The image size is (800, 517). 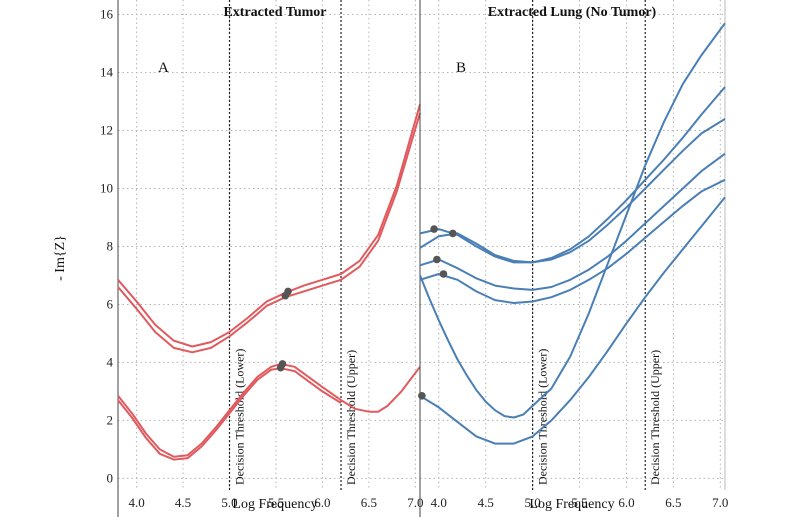 What do you see at coordinates (110, 477) in the screenshot?
I see `y-tick-label: 0` at bounding box center [110, 477].